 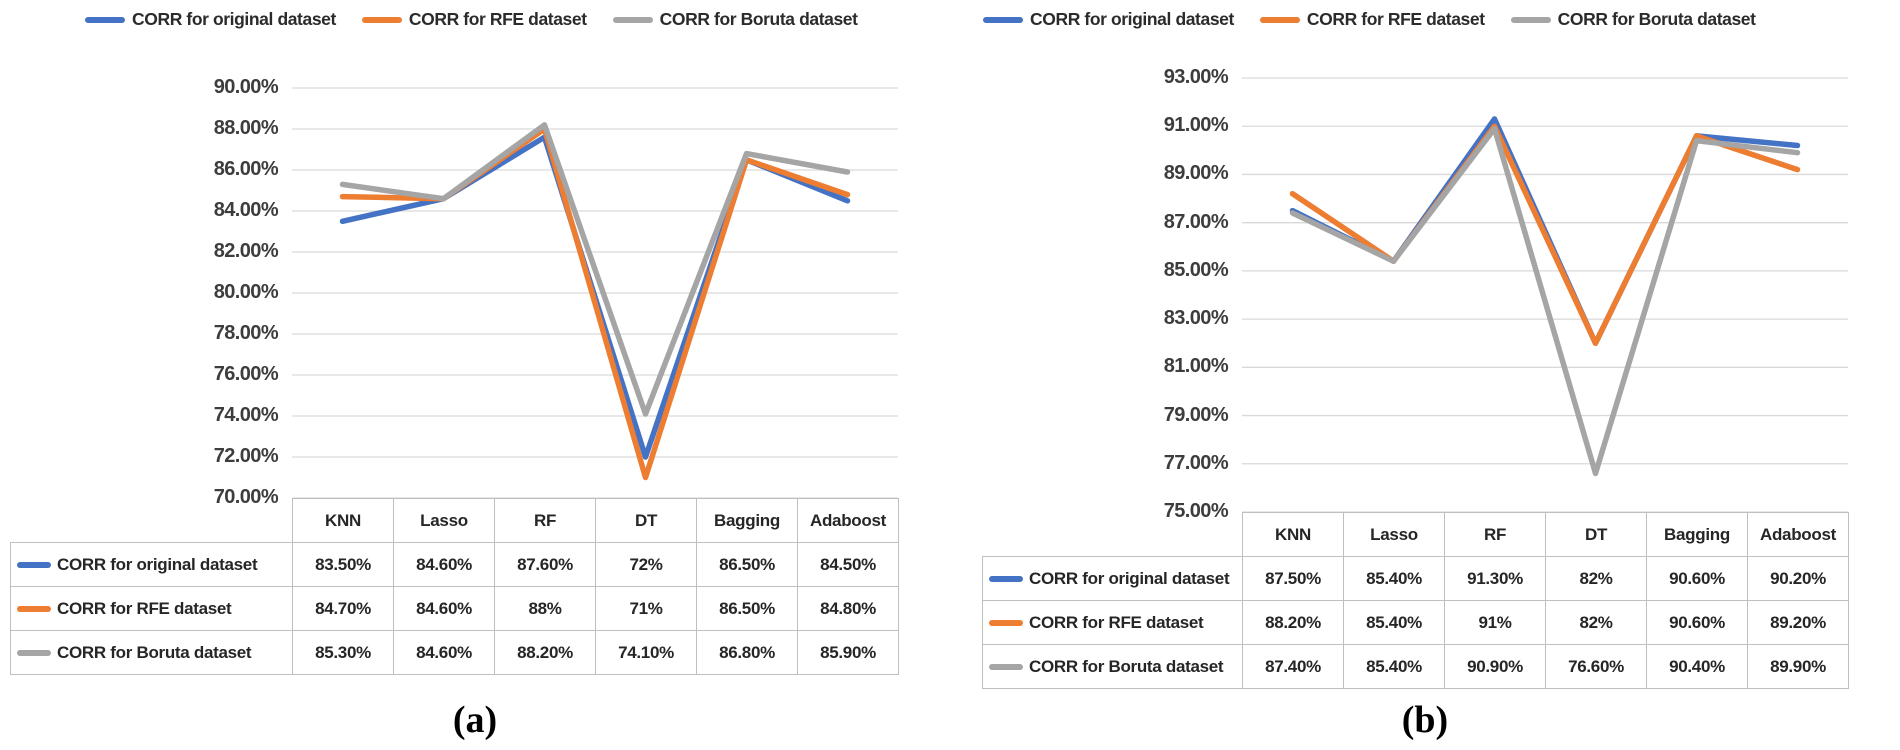 I want to click on value-cell: 88%, so click(x=545, y=608).